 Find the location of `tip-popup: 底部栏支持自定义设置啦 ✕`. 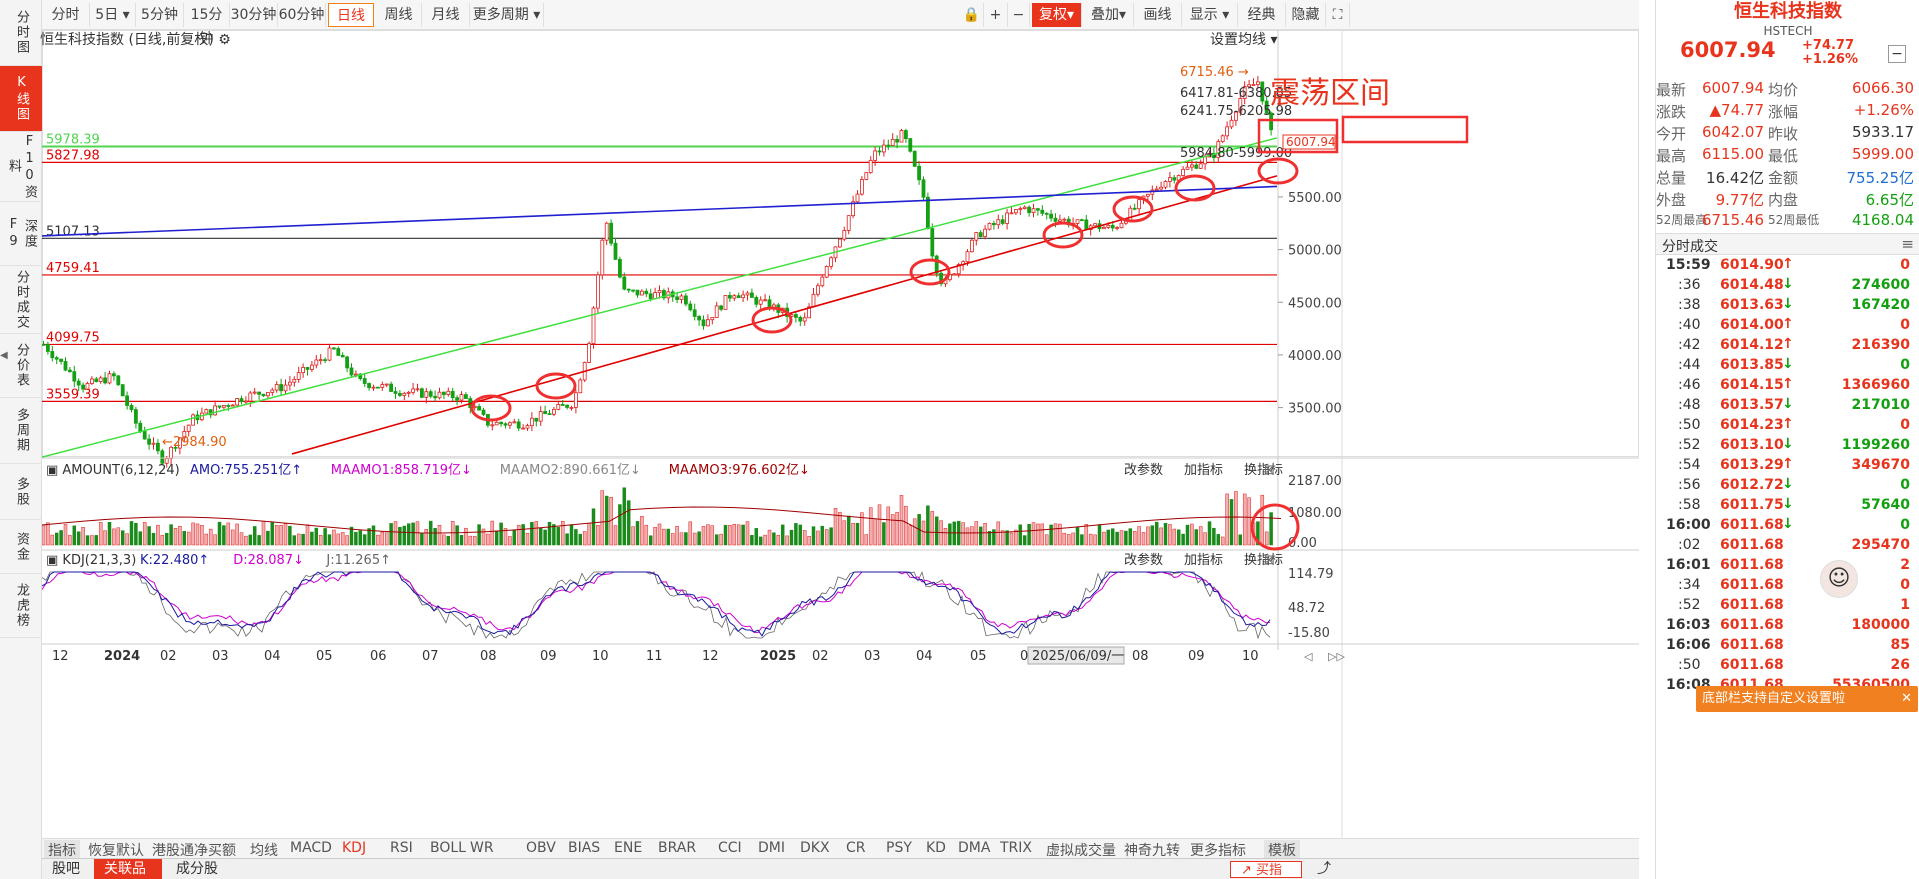

tip-popup: 底部栏支持自定义设置啦 ✕ is located at coordinates (1807, 699).